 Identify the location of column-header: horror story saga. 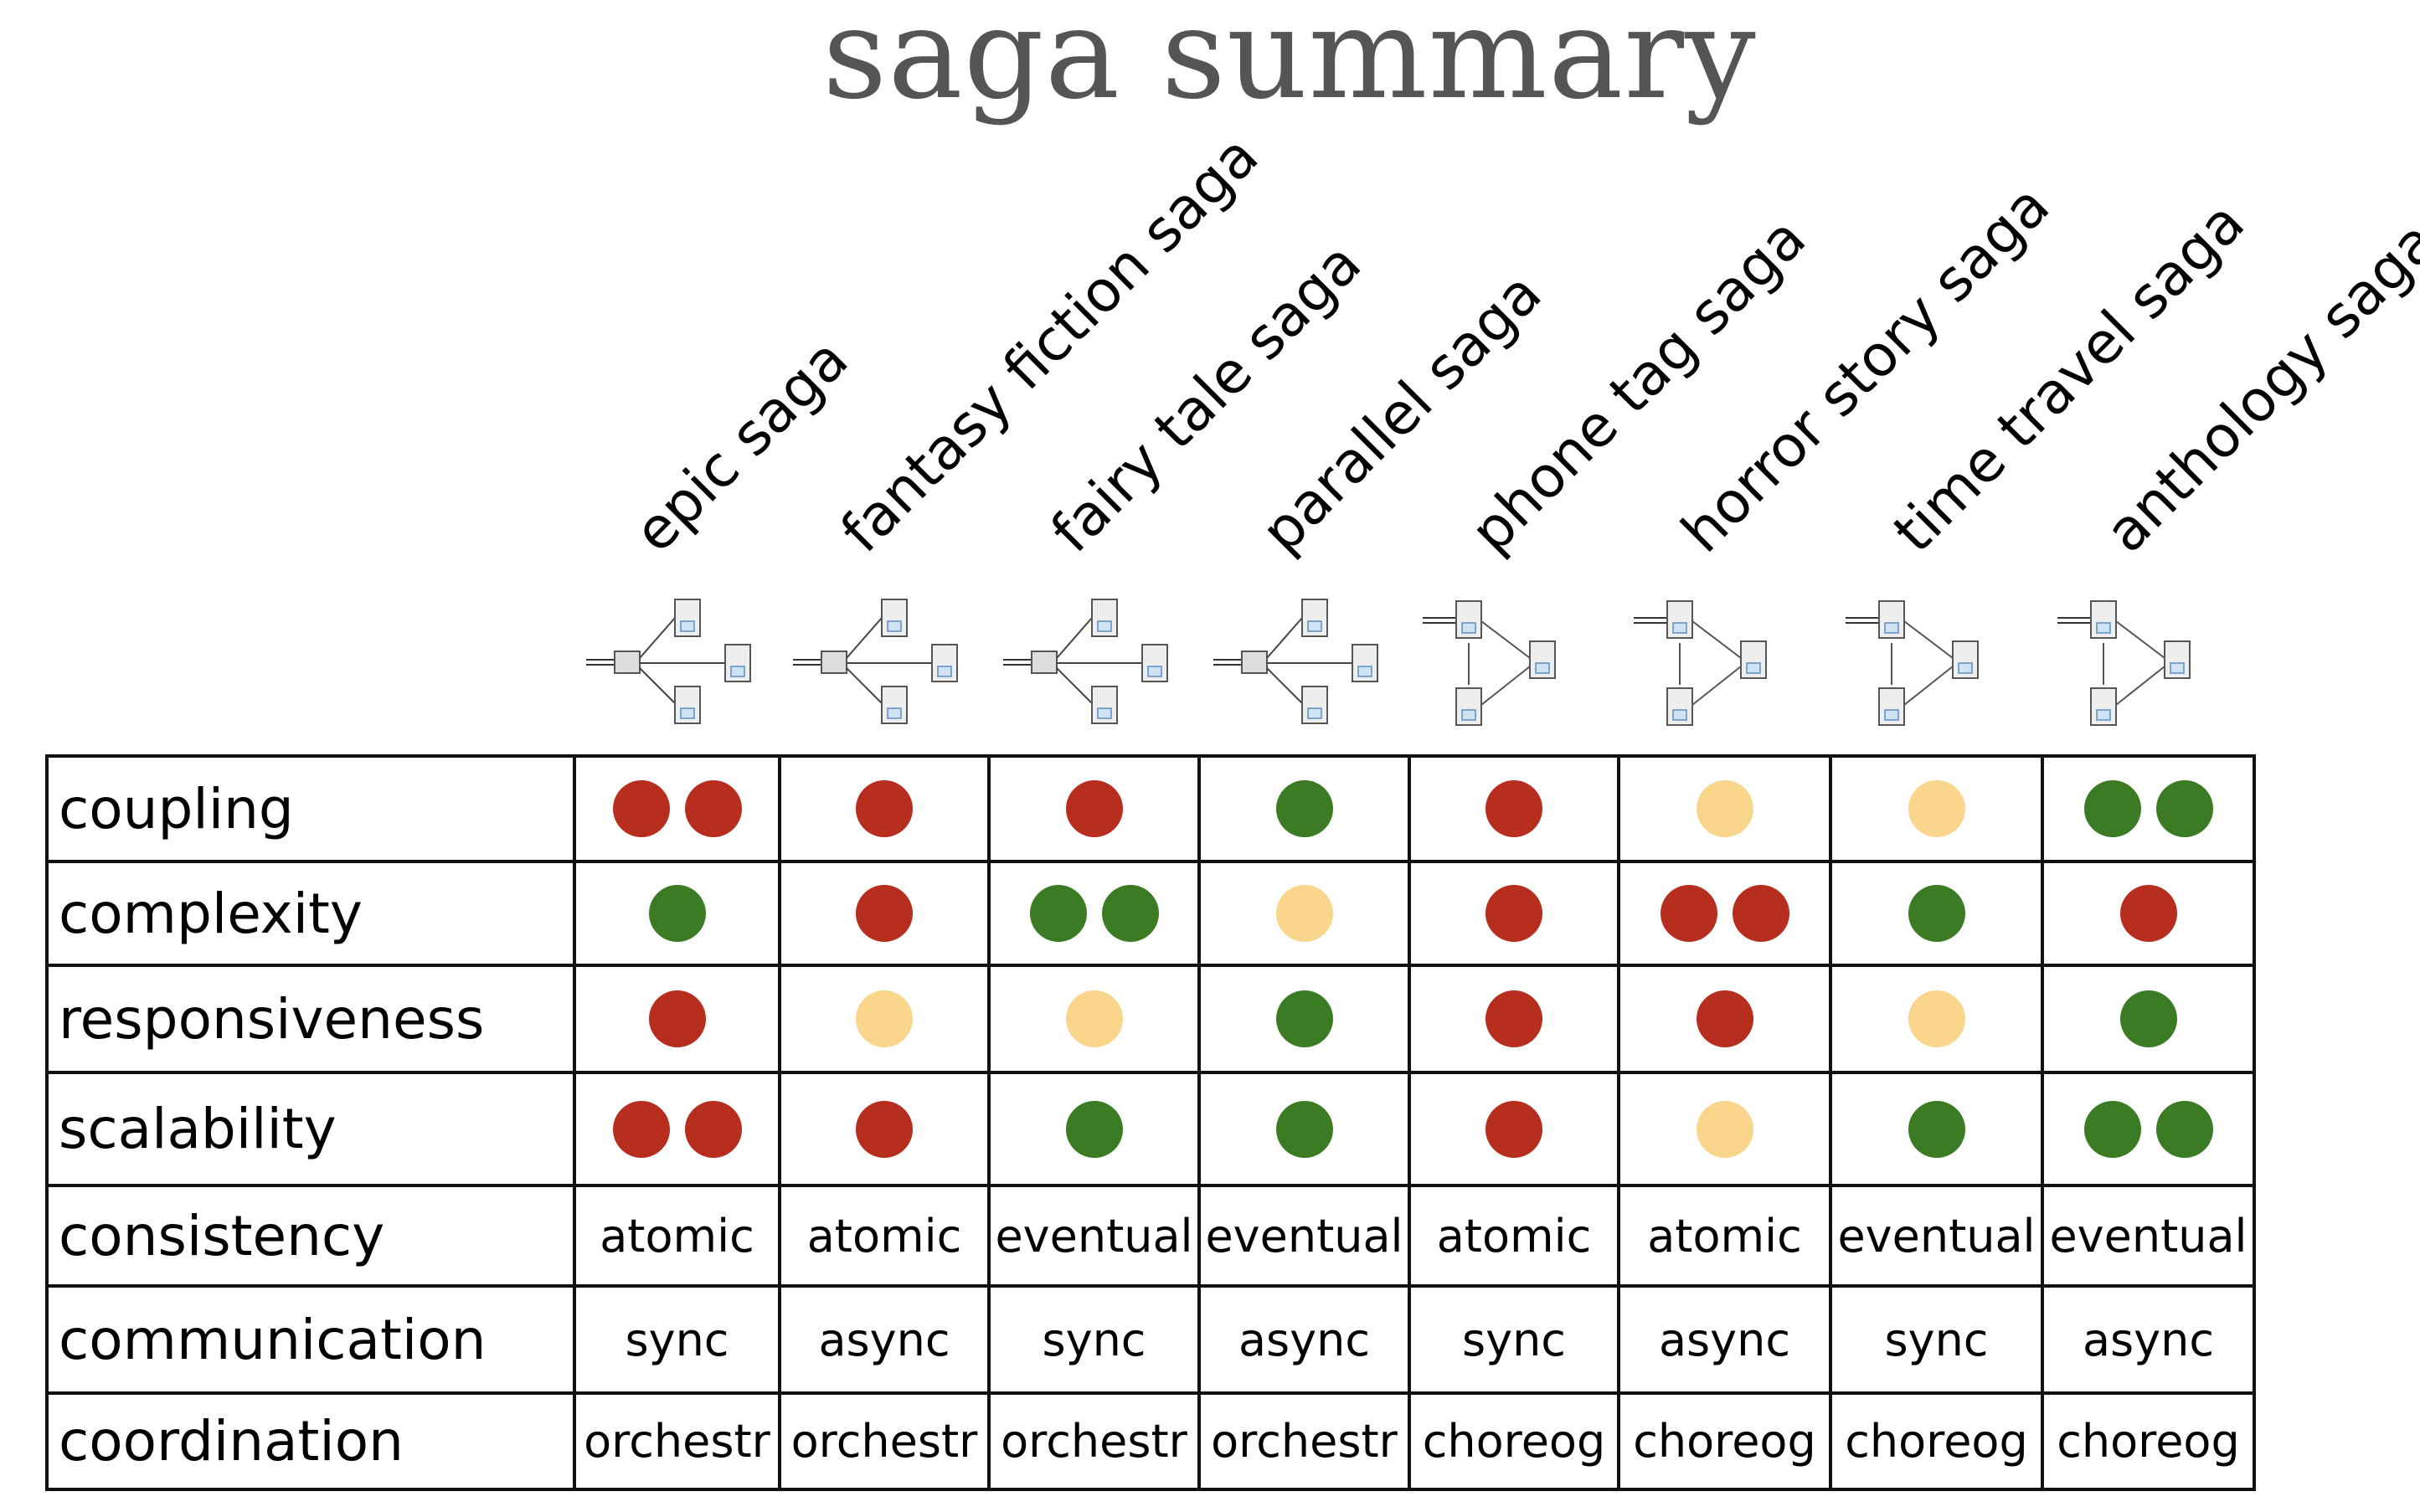
(1865, 369).